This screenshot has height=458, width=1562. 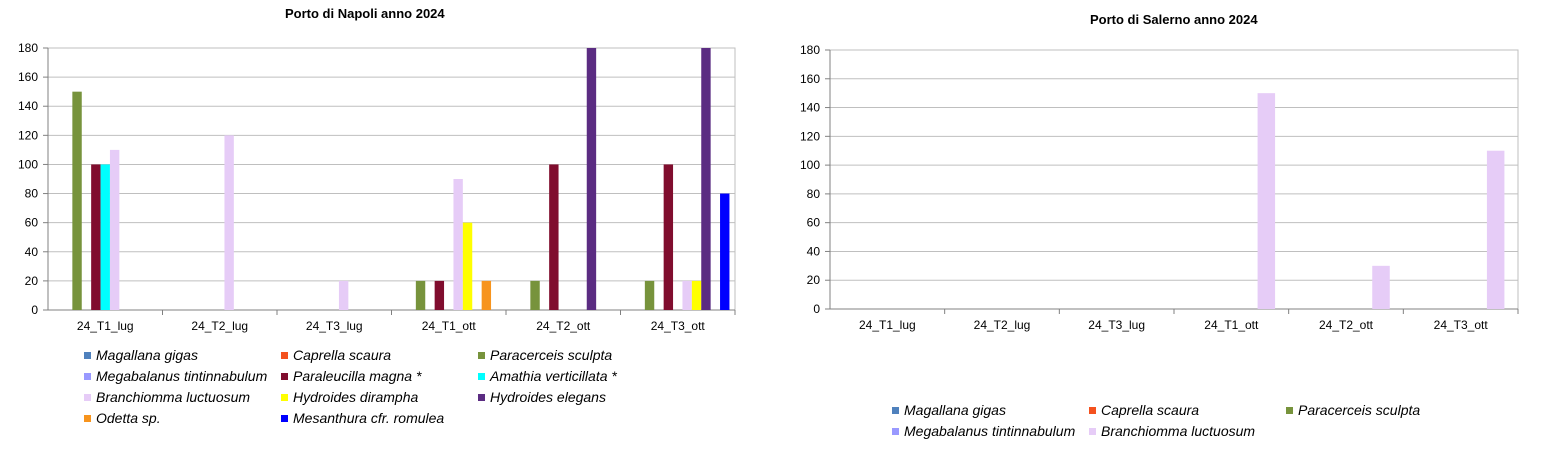 I want to click on legend-label: Mesanthura cfr. romulea, so click(x=369, y=418).